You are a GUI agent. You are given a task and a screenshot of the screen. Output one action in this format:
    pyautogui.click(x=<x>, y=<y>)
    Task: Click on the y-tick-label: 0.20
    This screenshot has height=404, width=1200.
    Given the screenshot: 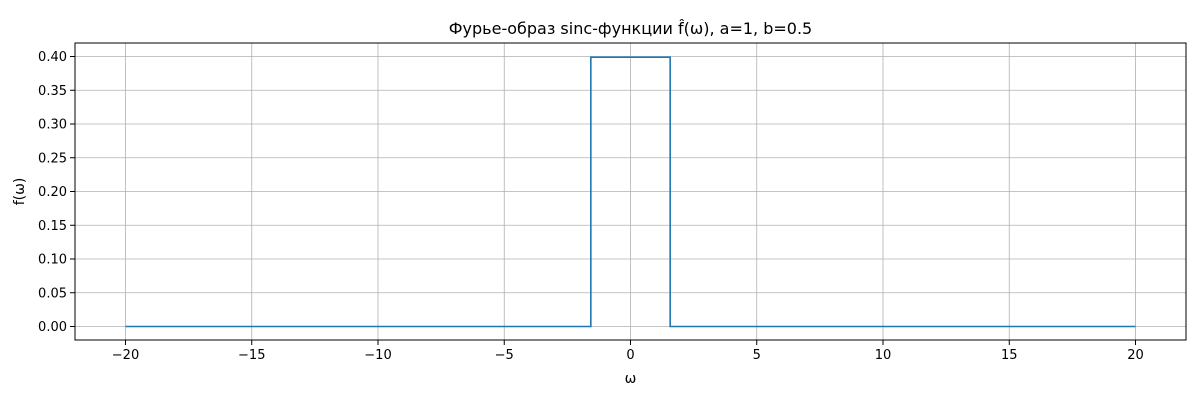 What is the action you would take?
    pyautogui.click(x=52, y=192)
    